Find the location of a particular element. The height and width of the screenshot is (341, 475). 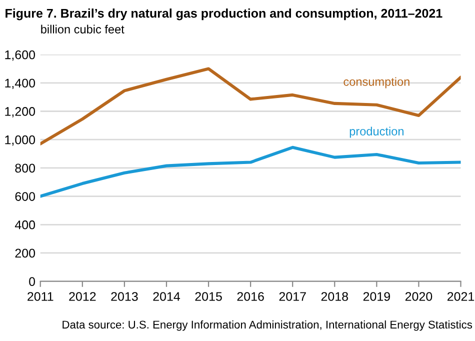

chart-title: Figure 7. Brazil’s dry natural gas production and consumption, 2011–2021 is located at coordinates (224, 14).